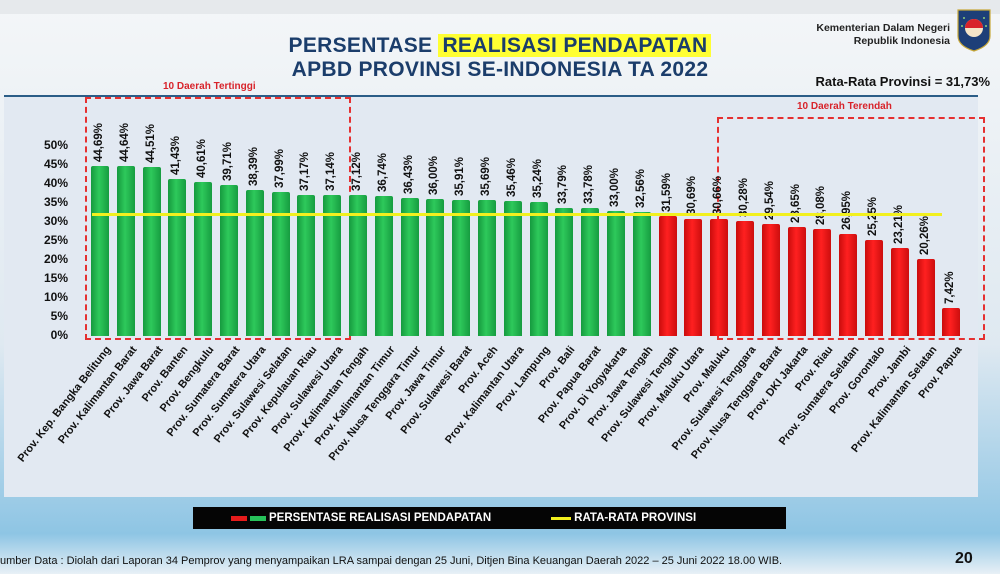 Image resolution: width=1000 pixels, height=574 pixels. I want to click on bar-value-label: 35,24%, so click(537, 179).